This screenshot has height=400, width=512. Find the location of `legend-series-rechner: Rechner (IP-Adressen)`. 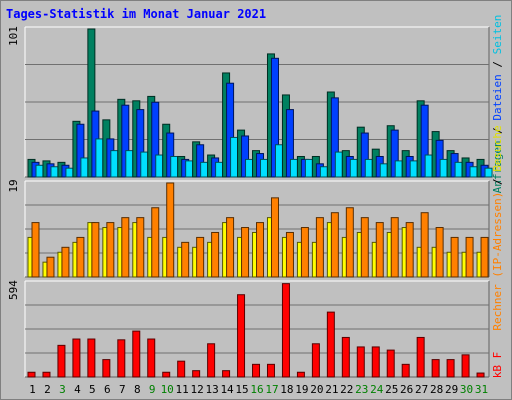

legend-series-rechner: Rechner (IP-Adressen) is located at coordinates (497, 261).